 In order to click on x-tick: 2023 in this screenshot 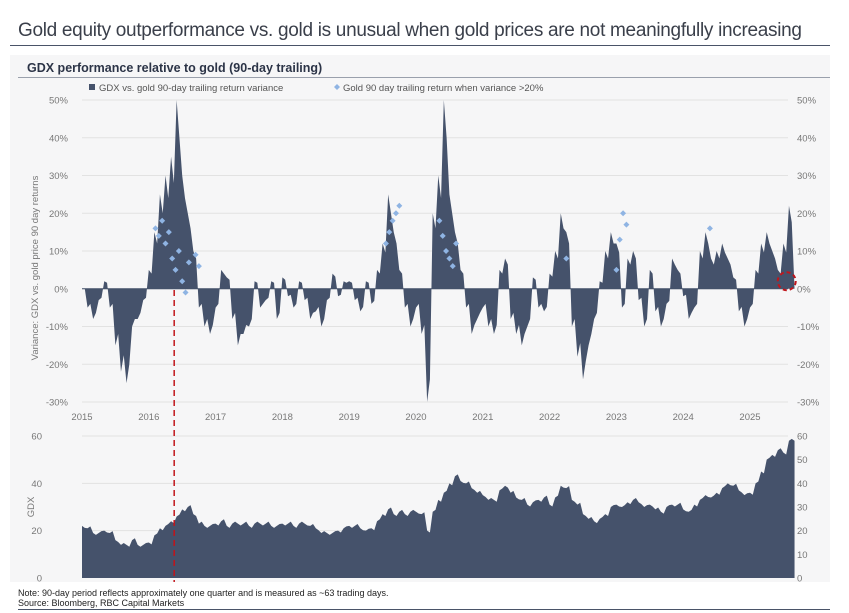, I will do `click(616, 417)`.